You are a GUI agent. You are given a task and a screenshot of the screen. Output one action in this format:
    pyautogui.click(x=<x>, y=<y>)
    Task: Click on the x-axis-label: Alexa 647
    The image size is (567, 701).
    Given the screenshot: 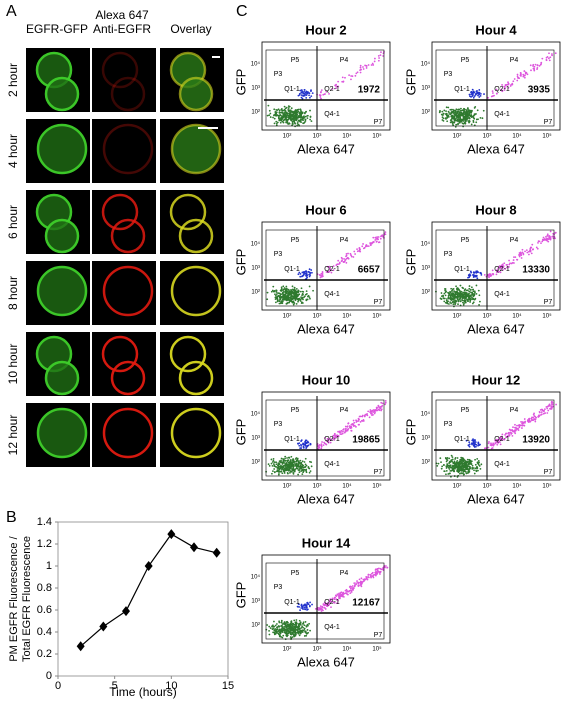 What is the action you would take?
    pyautogui.click(x=326, y=498)
    